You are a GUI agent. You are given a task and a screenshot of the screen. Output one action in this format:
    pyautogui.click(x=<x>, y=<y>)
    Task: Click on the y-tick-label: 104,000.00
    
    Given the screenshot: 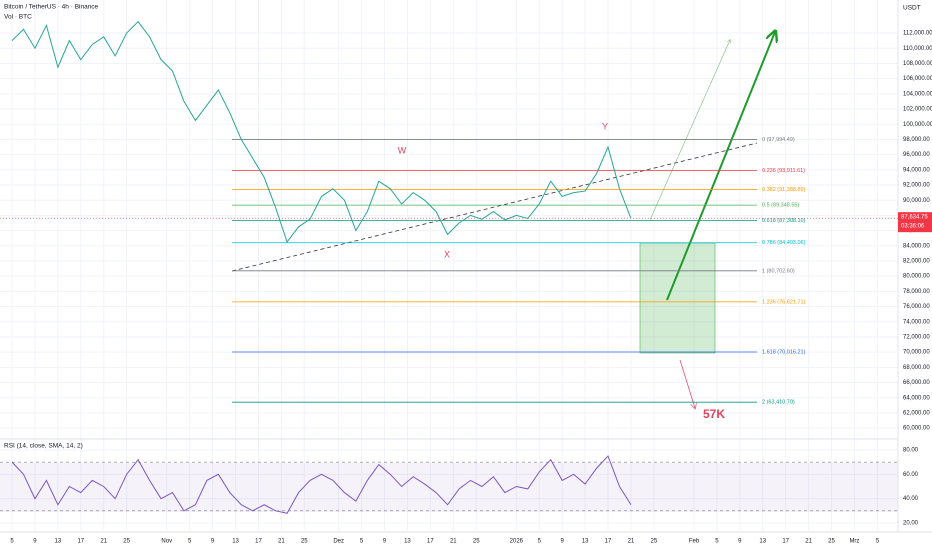 What is the action you would take?
    pyautogui.click(x=917, y=94)
    